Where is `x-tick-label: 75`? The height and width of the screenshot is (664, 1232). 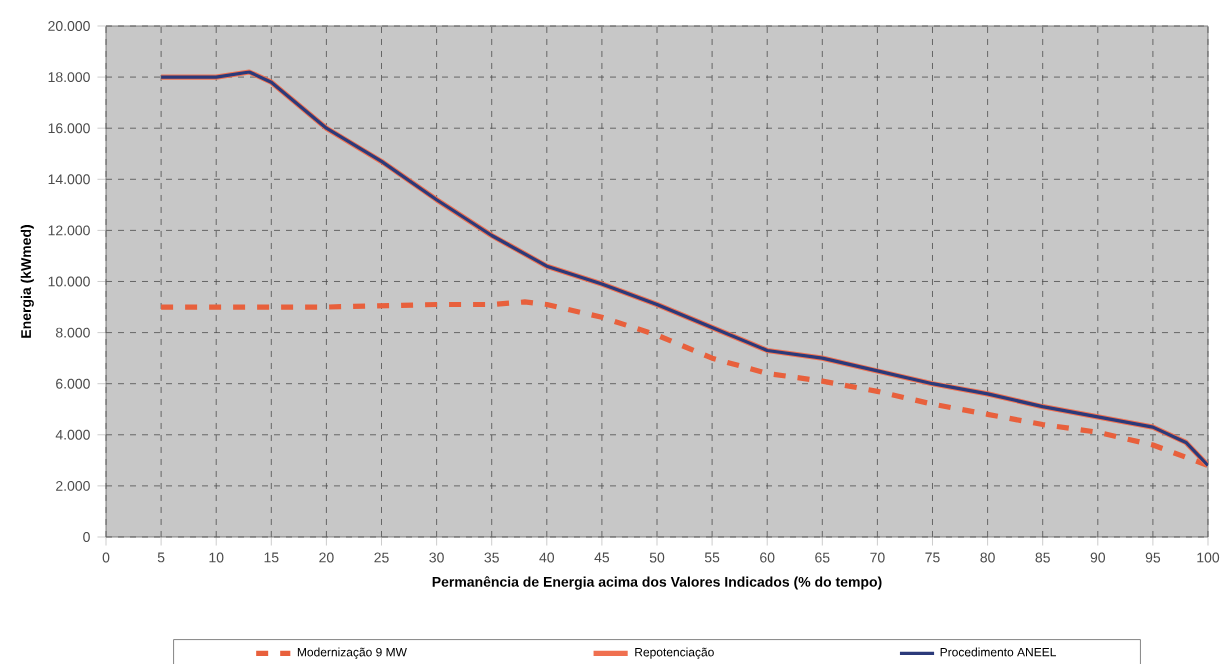 x-tick-label: 75 is located at coordinates (932, 557).